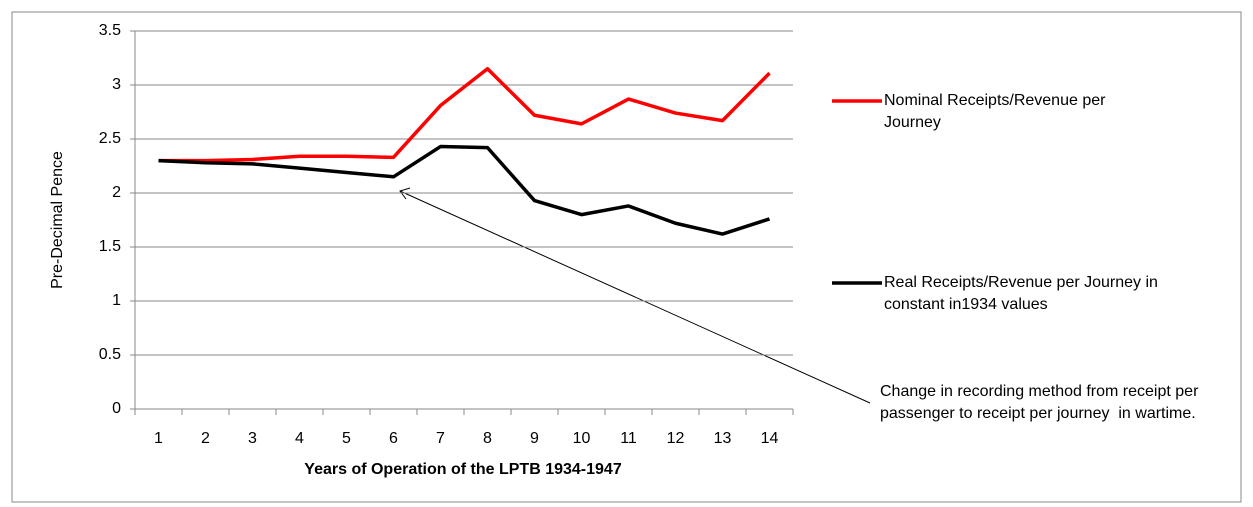 The height and width of the screenshot is (507, 1253). Describe the element at coordinates (393, 438) in the screenshot. I see `x-tick-label: 6` at that location.